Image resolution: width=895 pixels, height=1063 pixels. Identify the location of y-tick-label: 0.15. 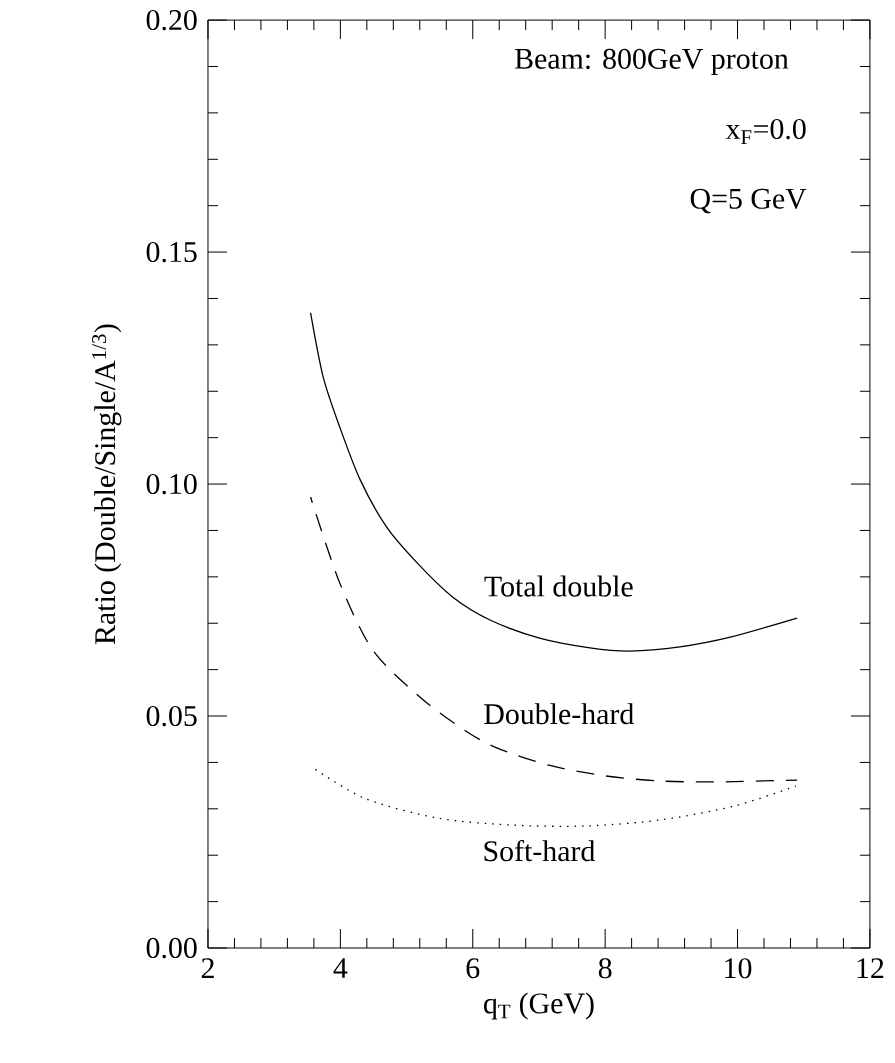
(171, 252).